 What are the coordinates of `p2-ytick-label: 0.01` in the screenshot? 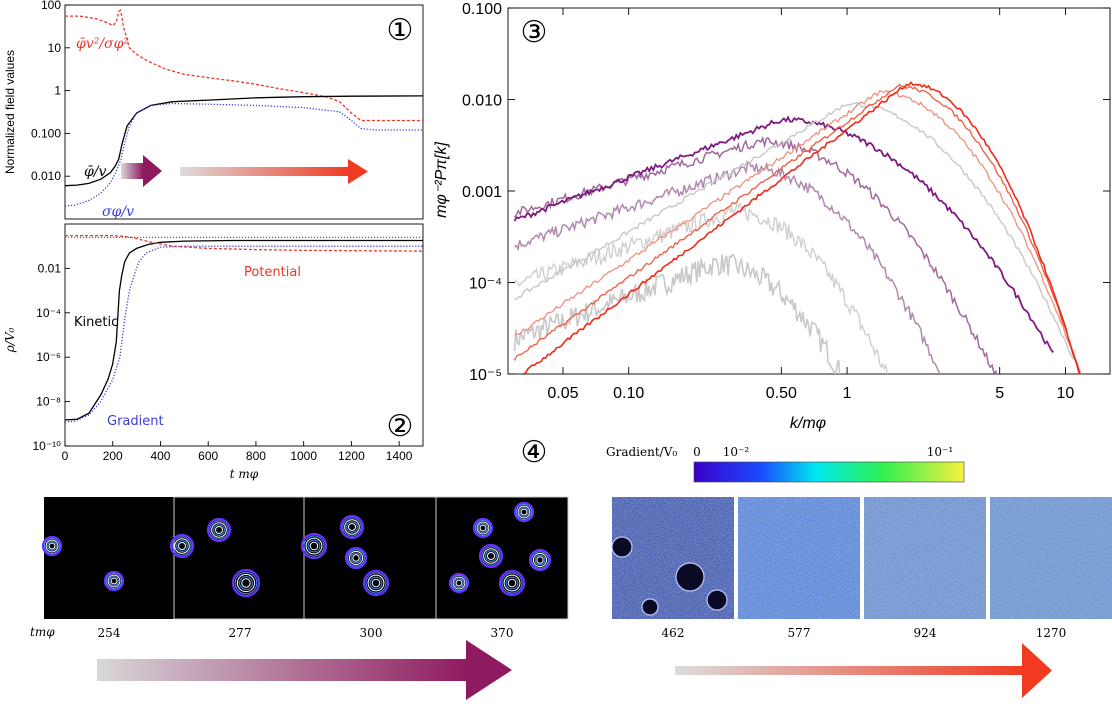 It's located at (50, 268).